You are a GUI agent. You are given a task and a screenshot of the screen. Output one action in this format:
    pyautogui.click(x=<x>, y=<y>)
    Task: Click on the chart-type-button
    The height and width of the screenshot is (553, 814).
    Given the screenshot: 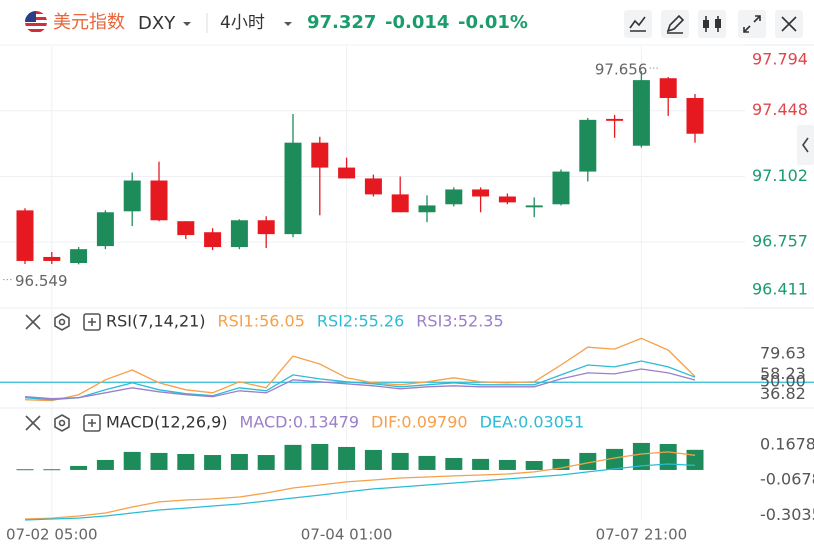 What is the action you would take?
    pyautogui.click(x=712, y=24)
    